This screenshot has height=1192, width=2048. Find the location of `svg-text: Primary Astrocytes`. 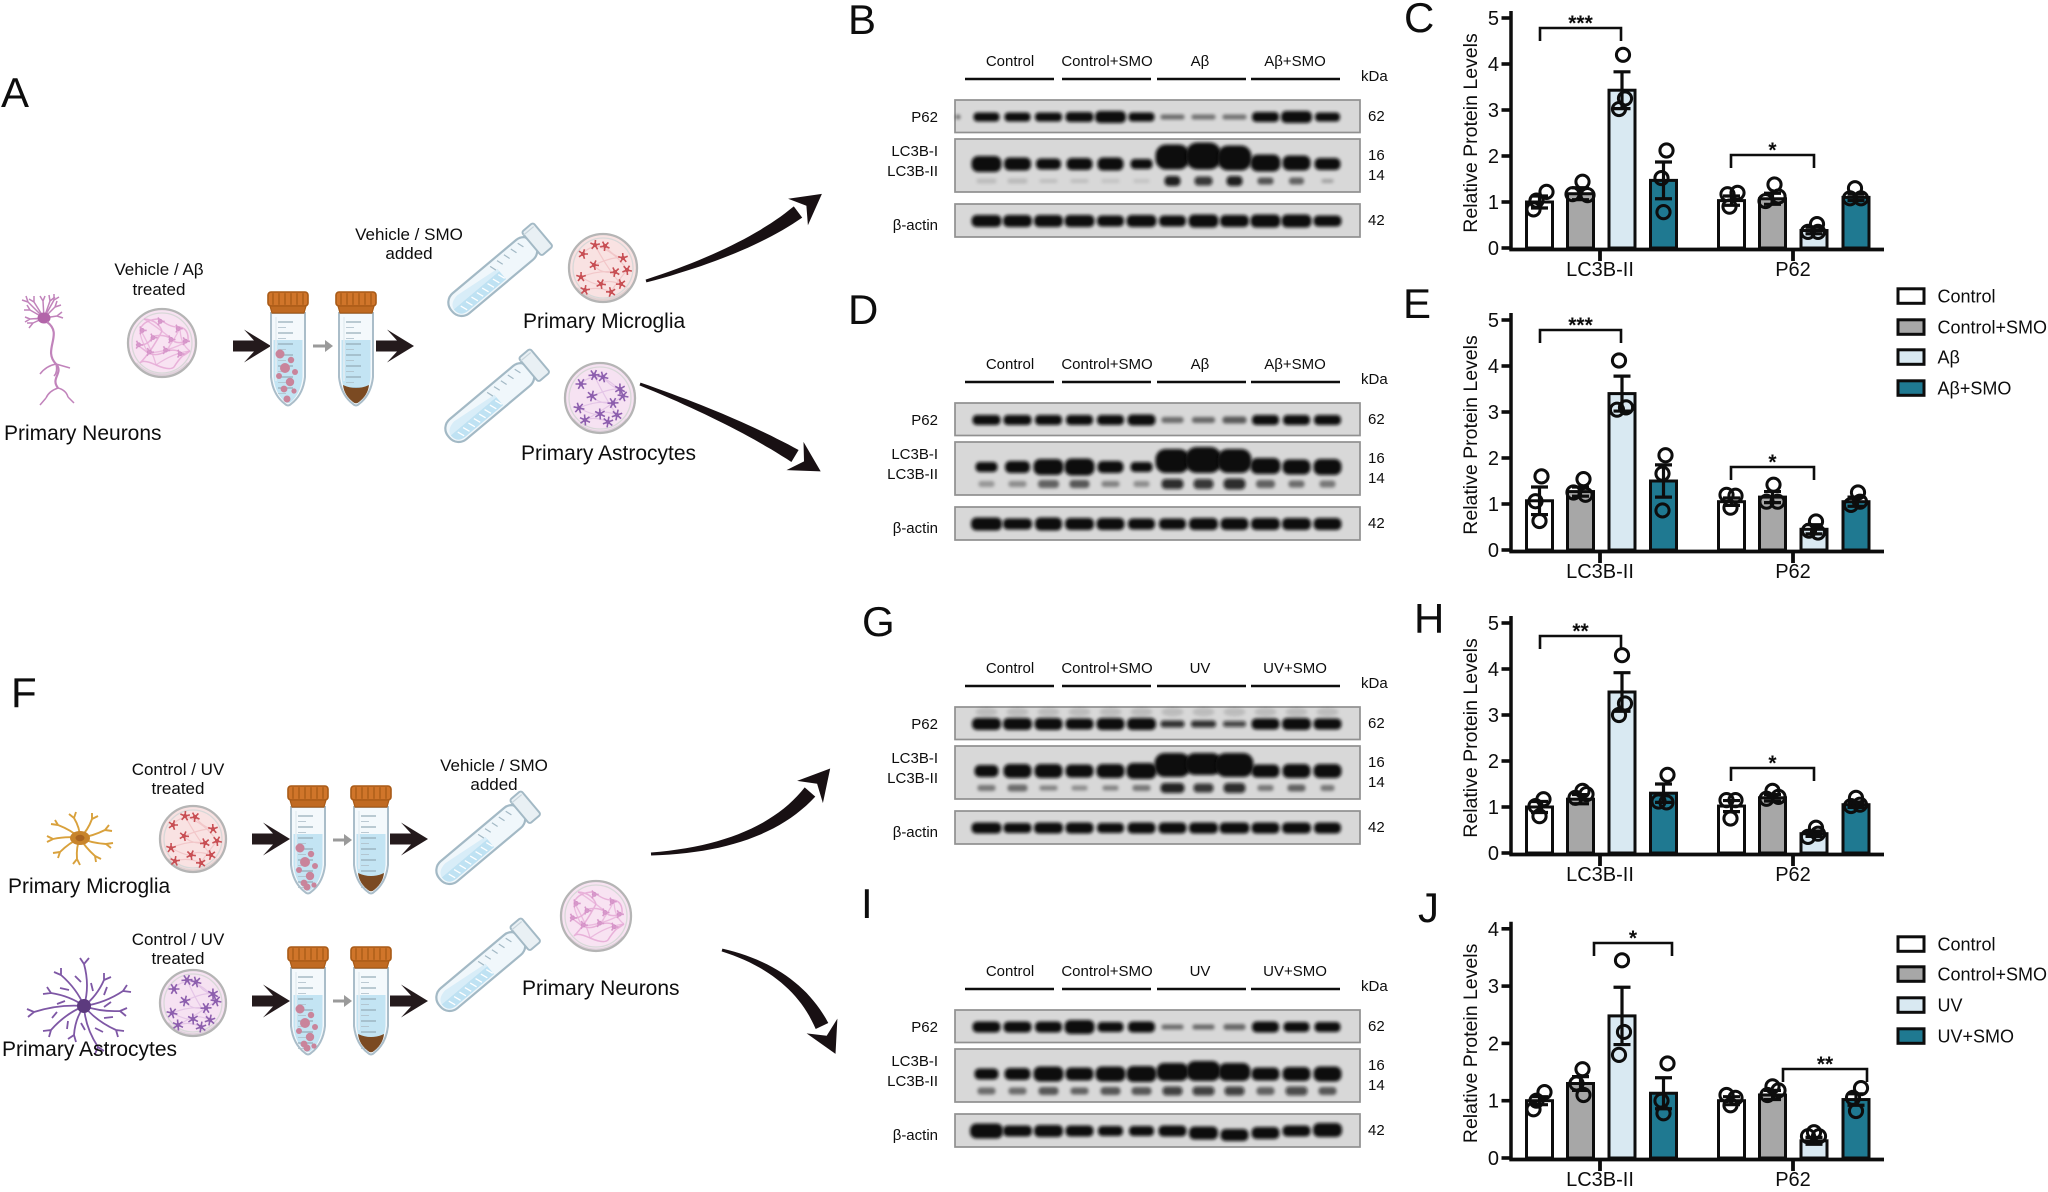

svg-text: Primary Astrocytes is located at coordinates (89, 1049).